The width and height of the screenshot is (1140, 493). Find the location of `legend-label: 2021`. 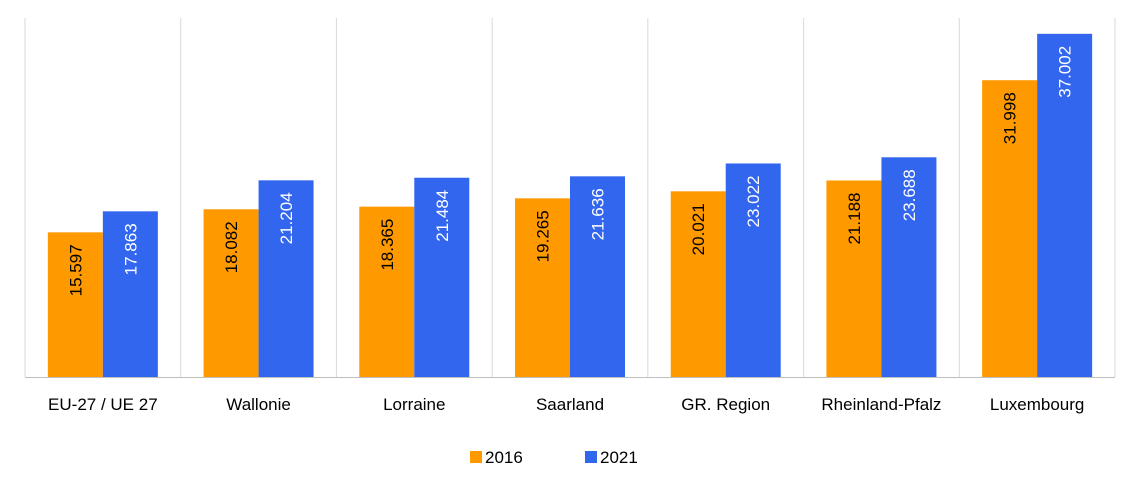

legend-label: 2021 is located at coordinates (619, 457).